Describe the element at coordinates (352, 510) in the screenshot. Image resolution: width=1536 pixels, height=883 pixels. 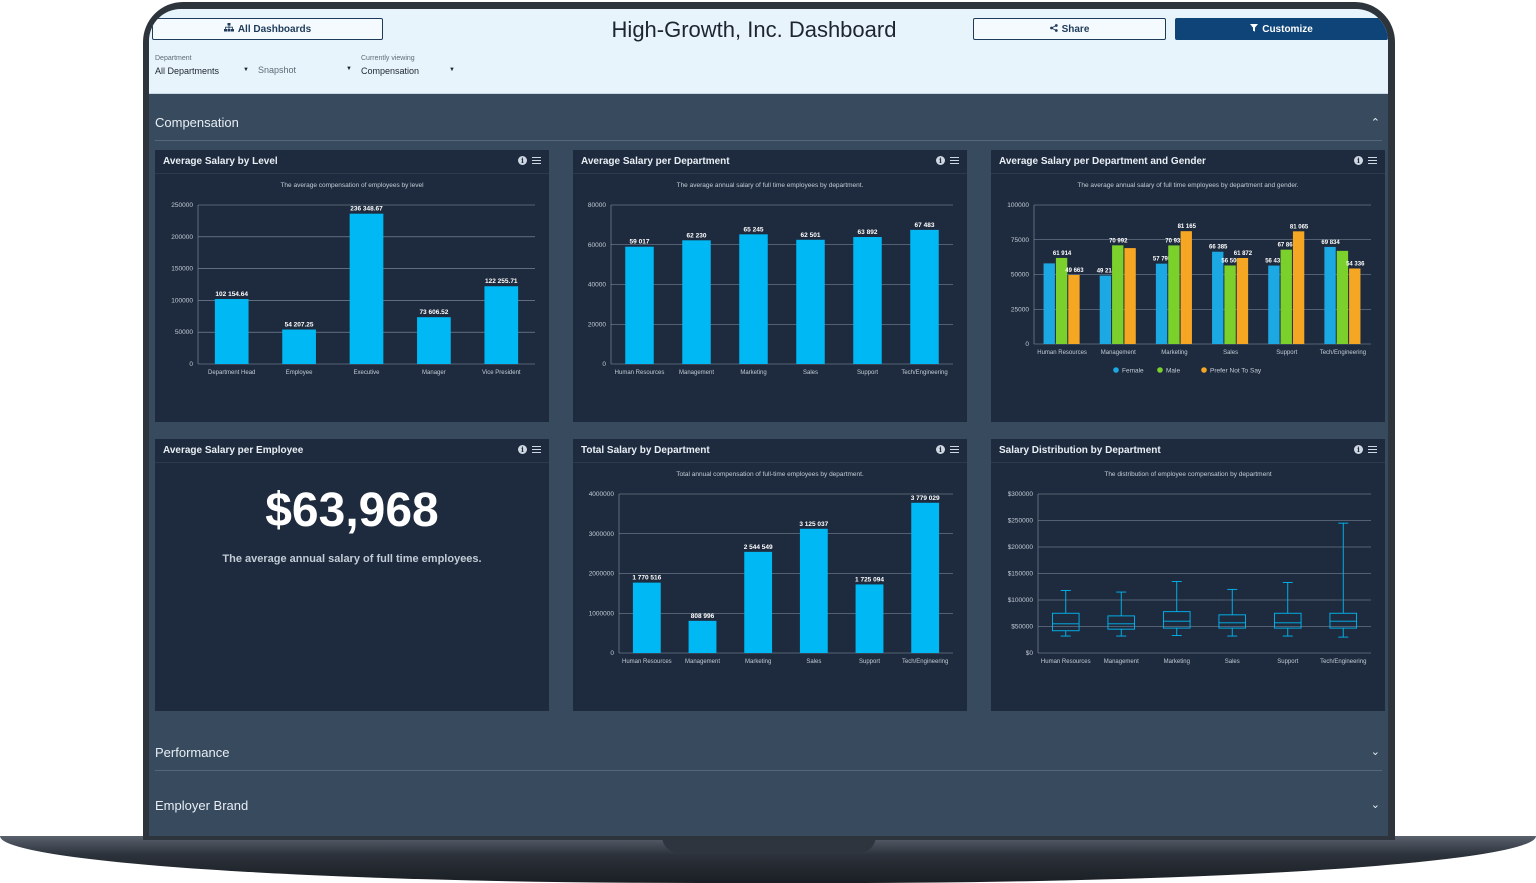
I see `kpi-value: $63,968` at that location.